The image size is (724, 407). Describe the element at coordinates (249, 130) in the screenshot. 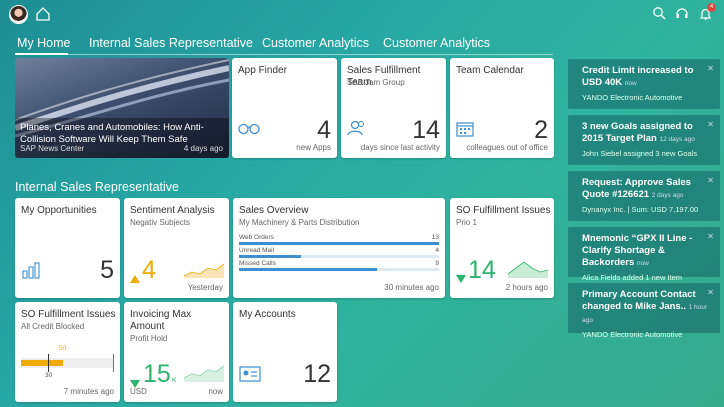

I see `binoculars-icon` at that location.